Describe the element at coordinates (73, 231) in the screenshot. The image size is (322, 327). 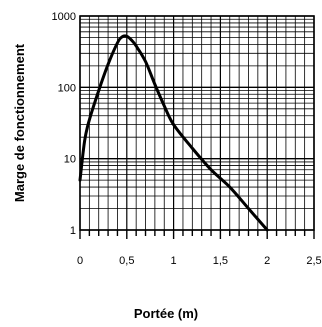
I see `y-tick-label: 1` at that location.